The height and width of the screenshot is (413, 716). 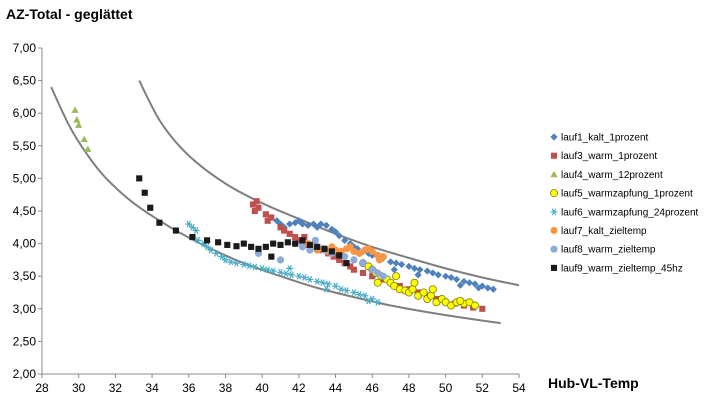 I want to click on x-axis-title: Hub-VL-Temp, so click(x=593, y=383).